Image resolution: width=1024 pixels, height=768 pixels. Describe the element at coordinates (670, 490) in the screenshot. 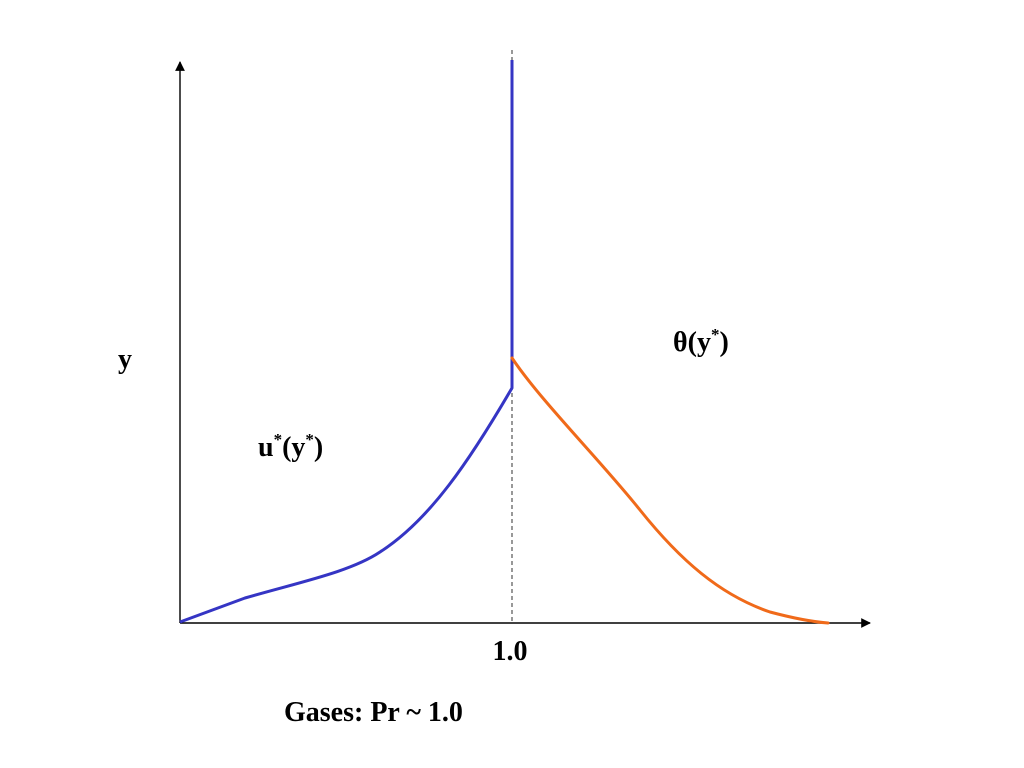

I see `temperature-profile-curve` at that location.